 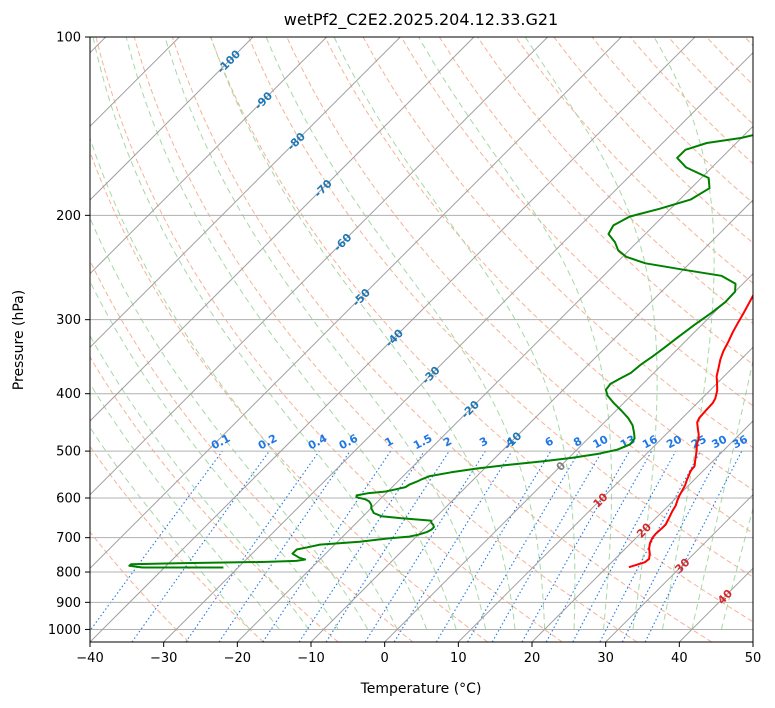 What do you see at coordinates (68, 216) in the screenshot?
I see `y-tick-label: 200` at bounding box center [68, 216].